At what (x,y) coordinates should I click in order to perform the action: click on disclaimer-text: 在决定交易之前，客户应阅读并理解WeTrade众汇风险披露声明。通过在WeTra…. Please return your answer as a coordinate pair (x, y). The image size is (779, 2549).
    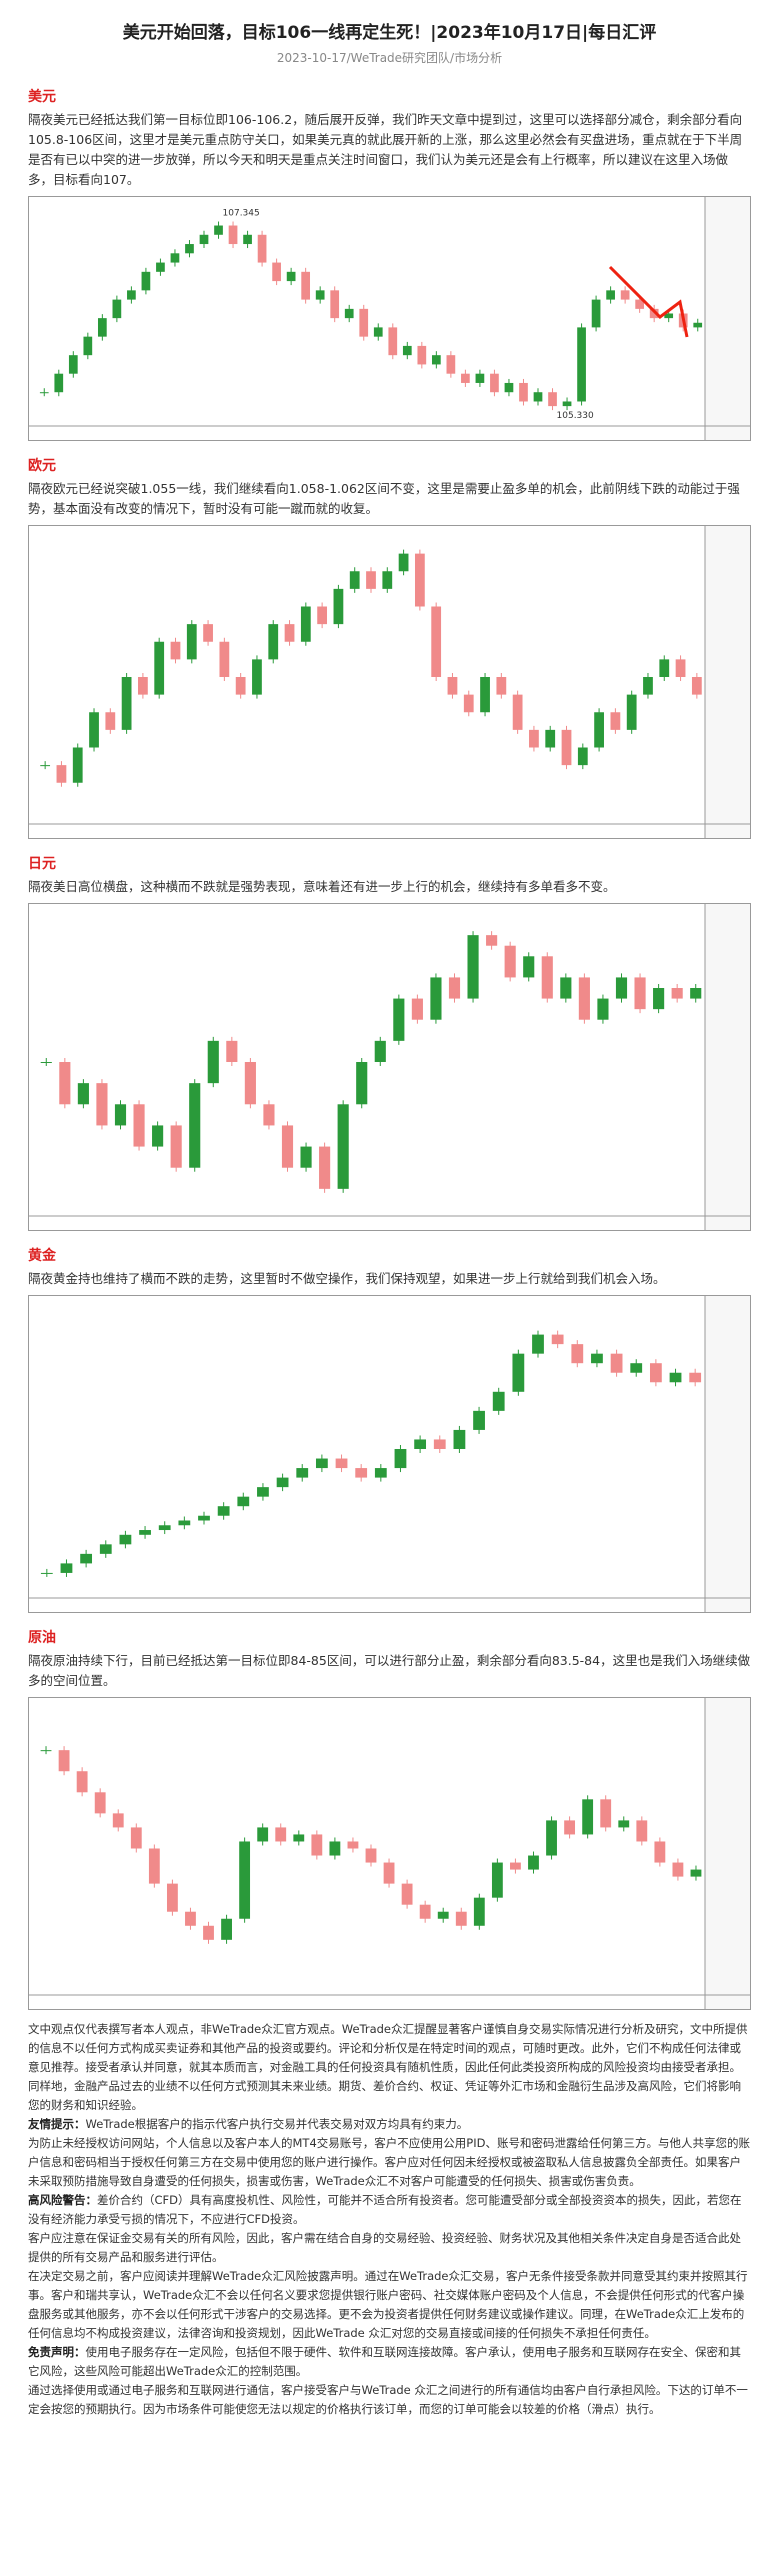
    Looking at the image, I should click on (388, 2304).